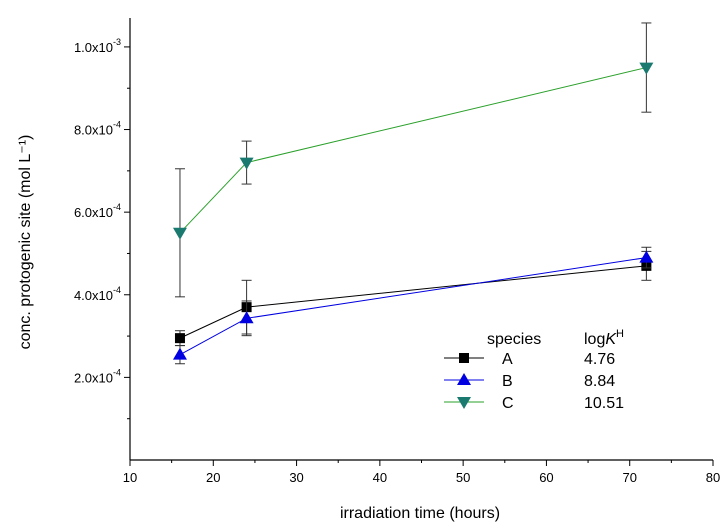 This screenshot has width=726, height=524. What do you see at coordinates (599, 359) in the screenshot?
I see `legend-logk-A: 4.76` at bounding box center [599, 359].